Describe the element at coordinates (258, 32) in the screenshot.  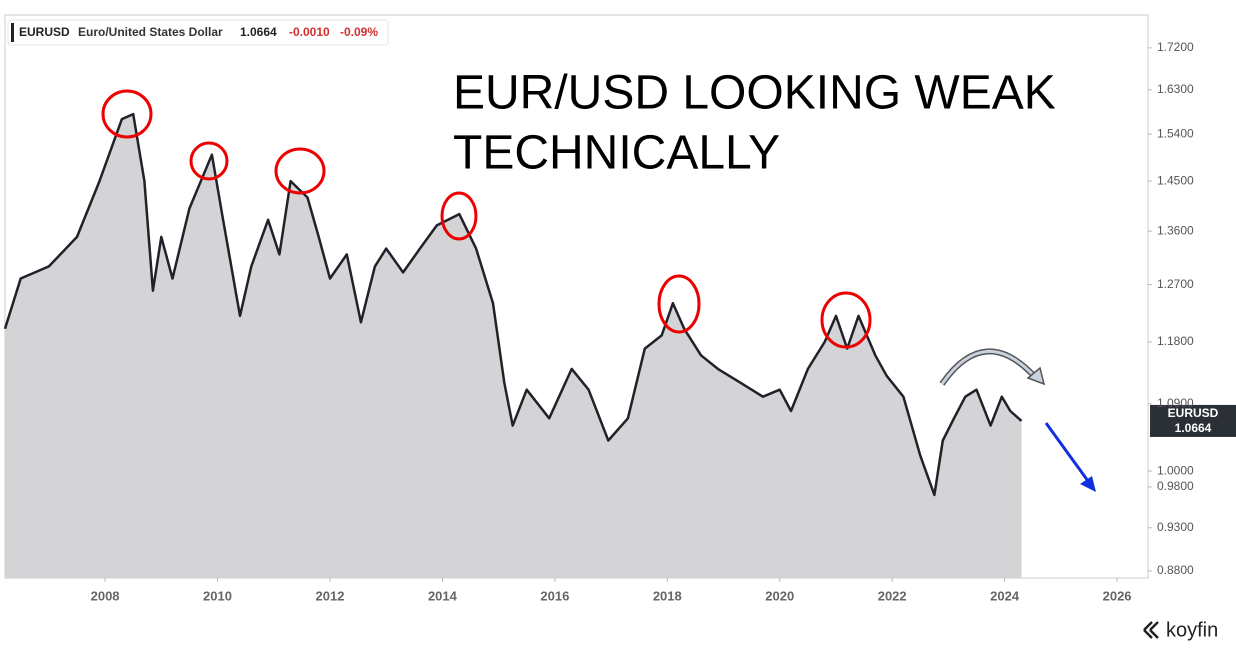
I see `last-price: 1.0664` at that location.